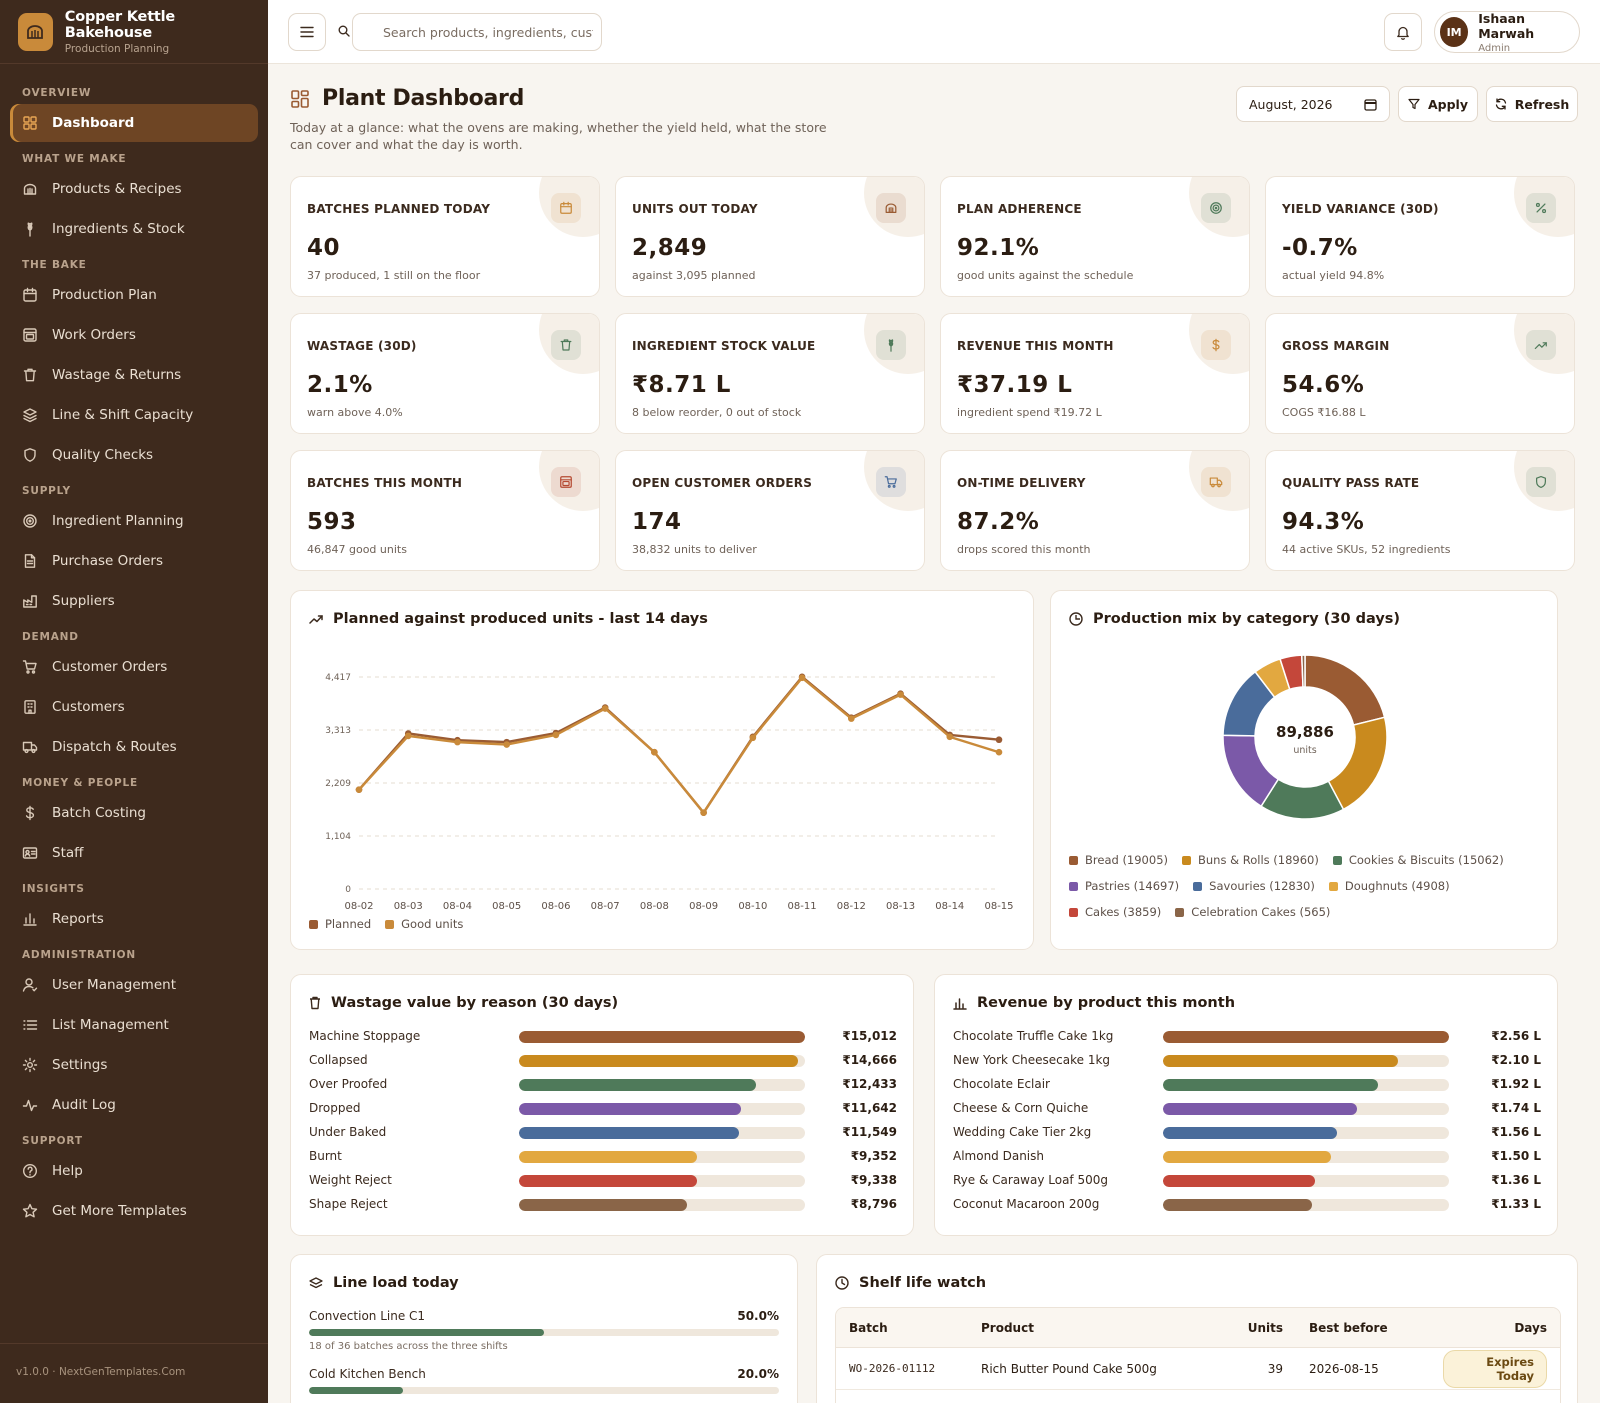 This screenshot has width=1600, height=1403. I want to click on legend-item: Pastries (14697), so click(1124, 886).